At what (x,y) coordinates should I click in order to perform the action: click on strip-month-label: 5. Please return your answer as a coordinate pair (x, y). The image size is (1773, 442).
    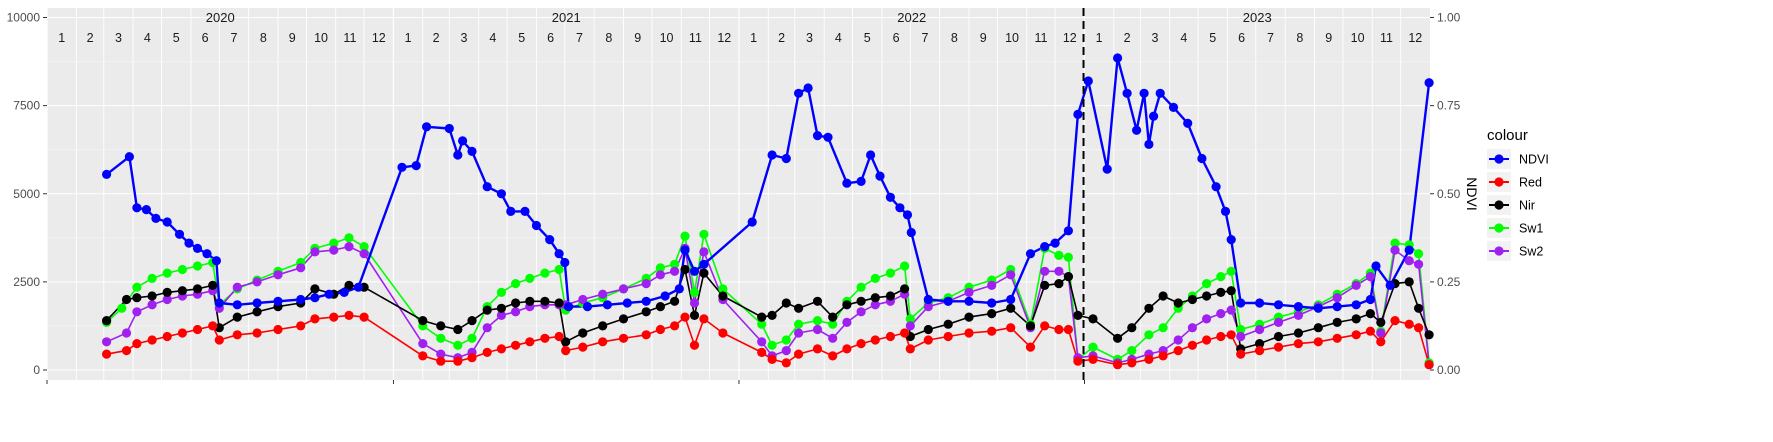
    Looking at the image, I should click on (1212, 38).